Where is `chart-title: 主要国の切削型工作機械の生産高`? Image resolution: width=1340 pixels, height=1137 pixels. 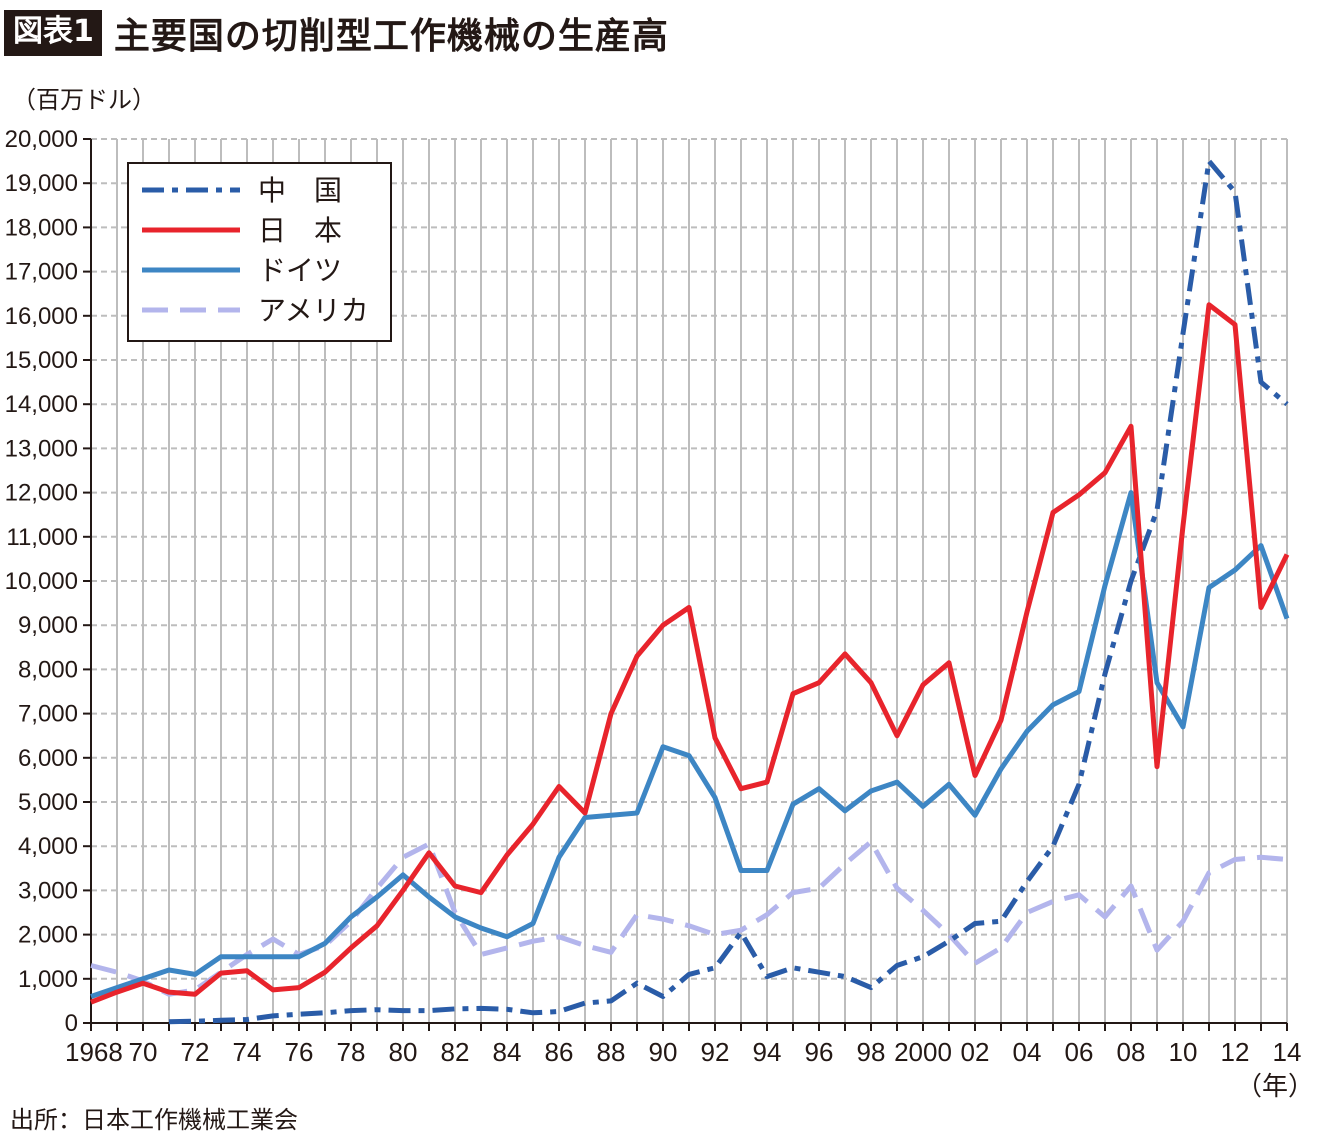 chart-title: 主要国の切削型工作機械の生産高 is located at coordinates (391, 36).